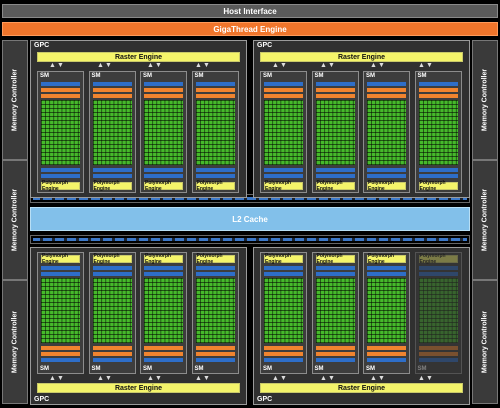 The width and height of the screenshot is (500, 408). Describe the element at coordinates (361, 379) in the screenshot. I see `raster-arrows: ▲ ▼ ▲ ▼ ▲ ▼ ▲ ▼` at that location.